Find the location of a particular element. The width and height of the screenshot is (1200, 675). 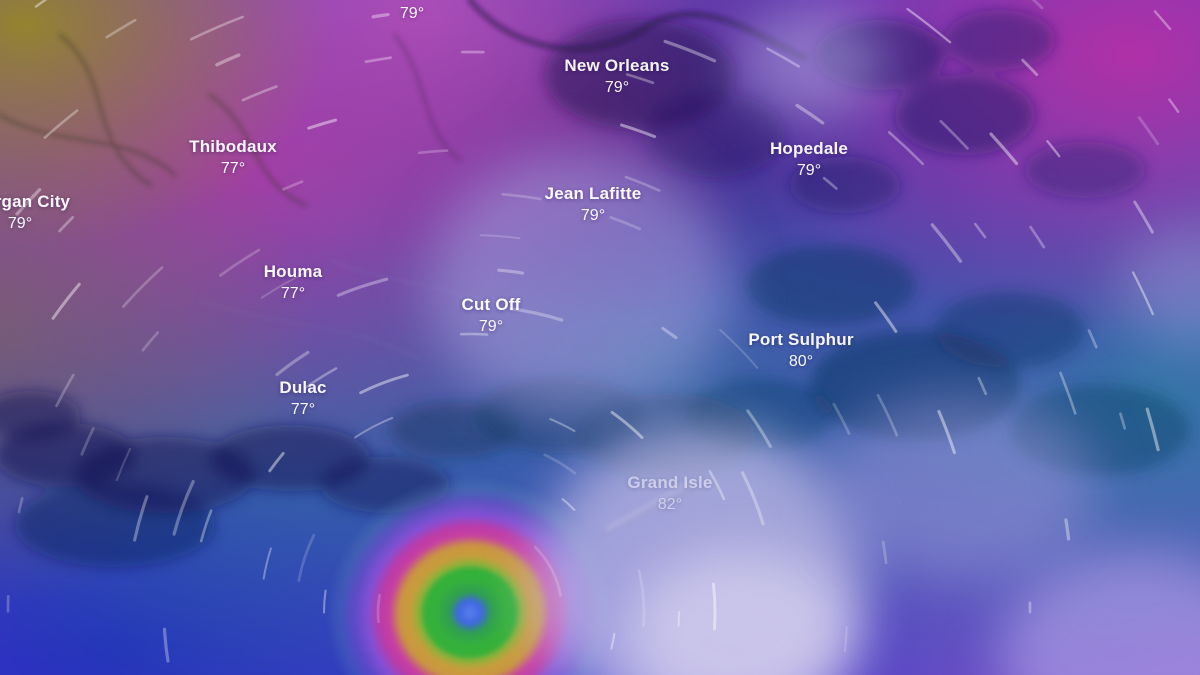

city-label: Morgan City 79° is located at coordinates (35, 212).